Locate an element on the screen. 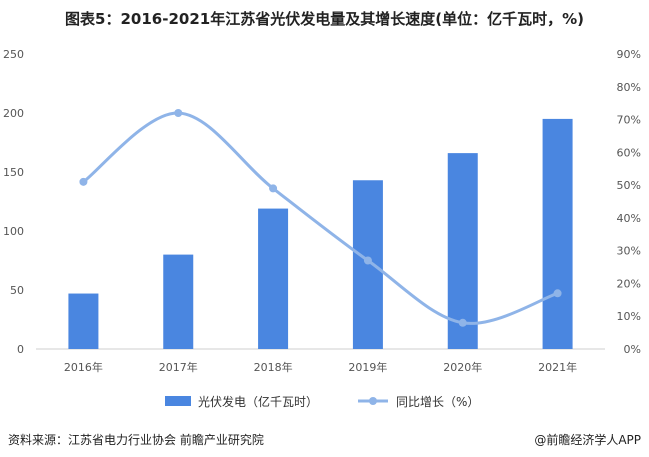  left-axis-tick-label: 200 is located at coordinates (13, 113).